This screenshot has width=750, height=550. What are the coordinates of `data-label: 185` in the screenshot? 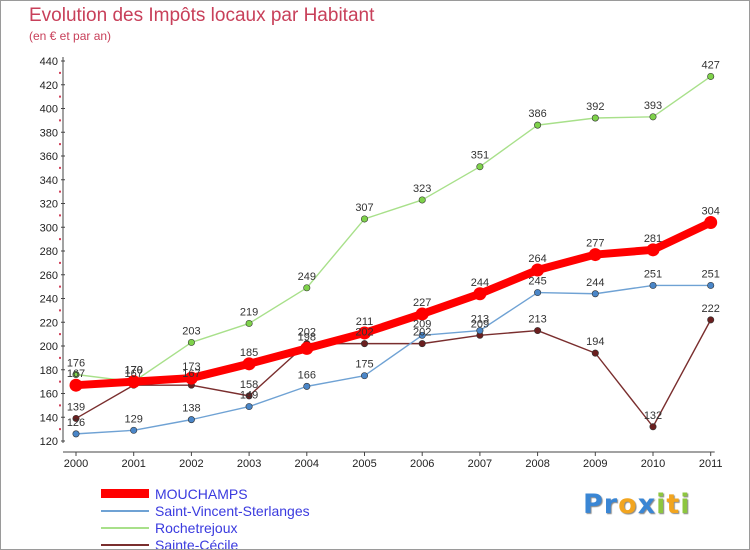 It's located at (249, 353).